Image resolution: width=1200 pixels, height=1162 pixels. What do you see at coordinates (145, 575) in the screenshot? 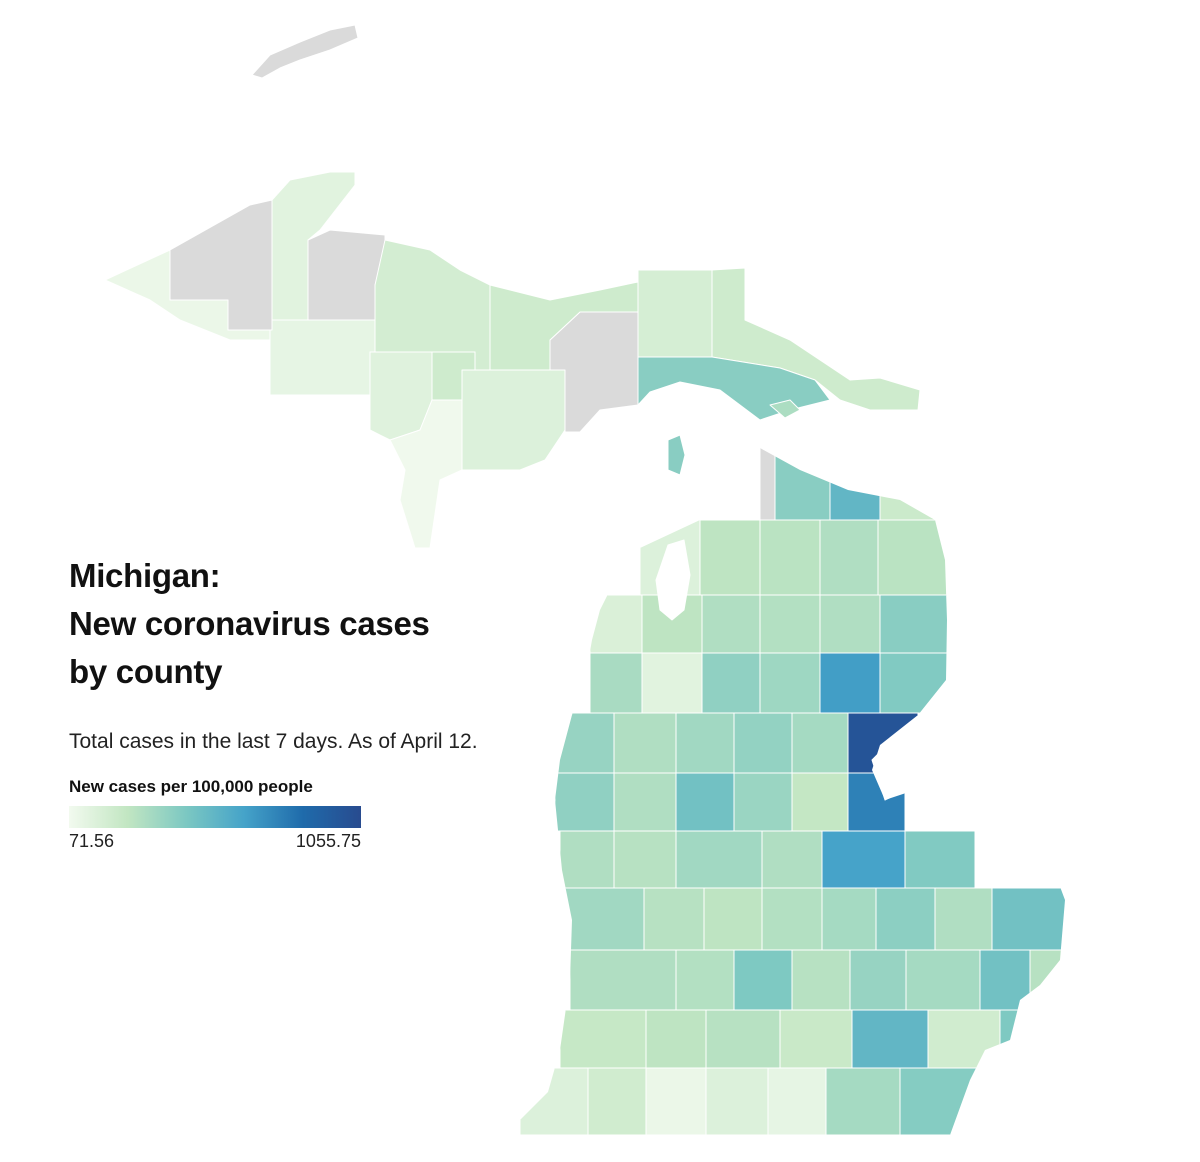
I see `title-line: Michigan:` at bounding box center [145, 575].